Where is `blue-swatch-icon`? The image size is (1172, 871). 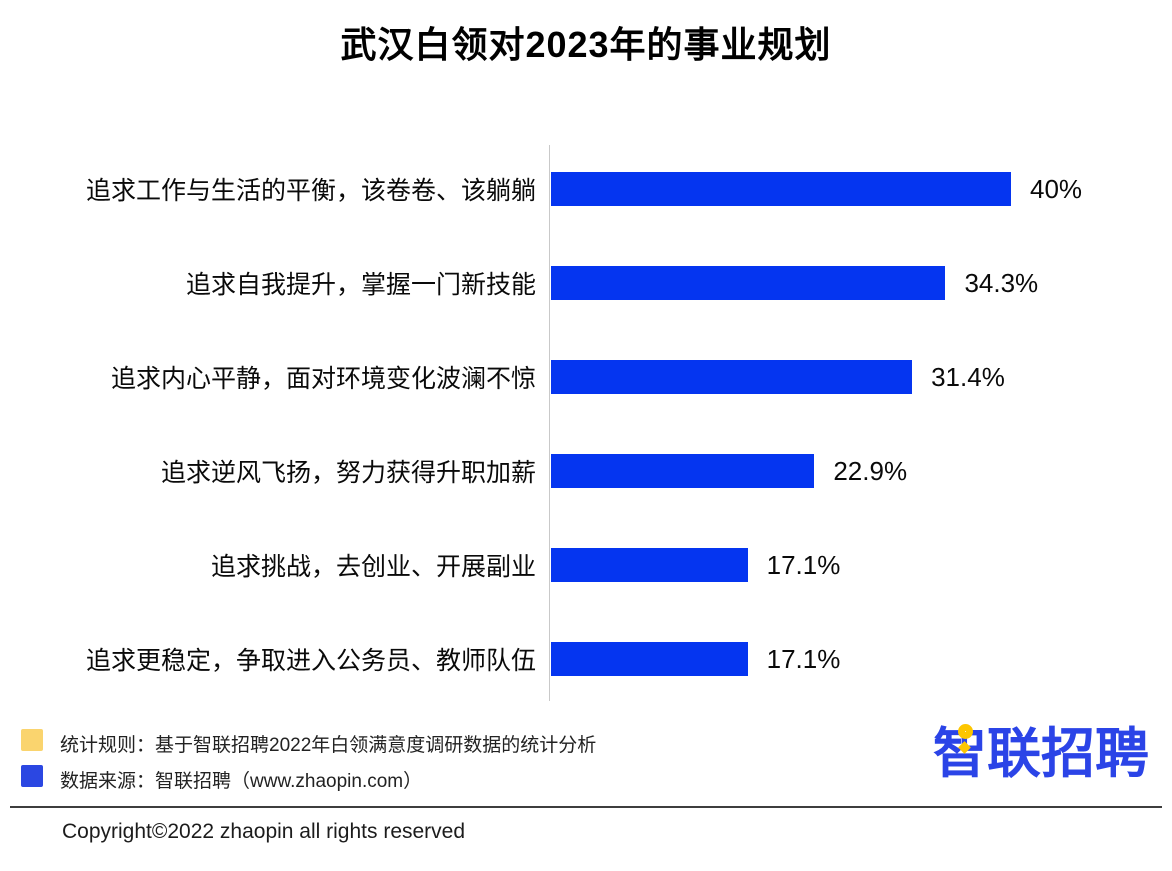 blue-swatch-icon is located at coordinates (32, 776).